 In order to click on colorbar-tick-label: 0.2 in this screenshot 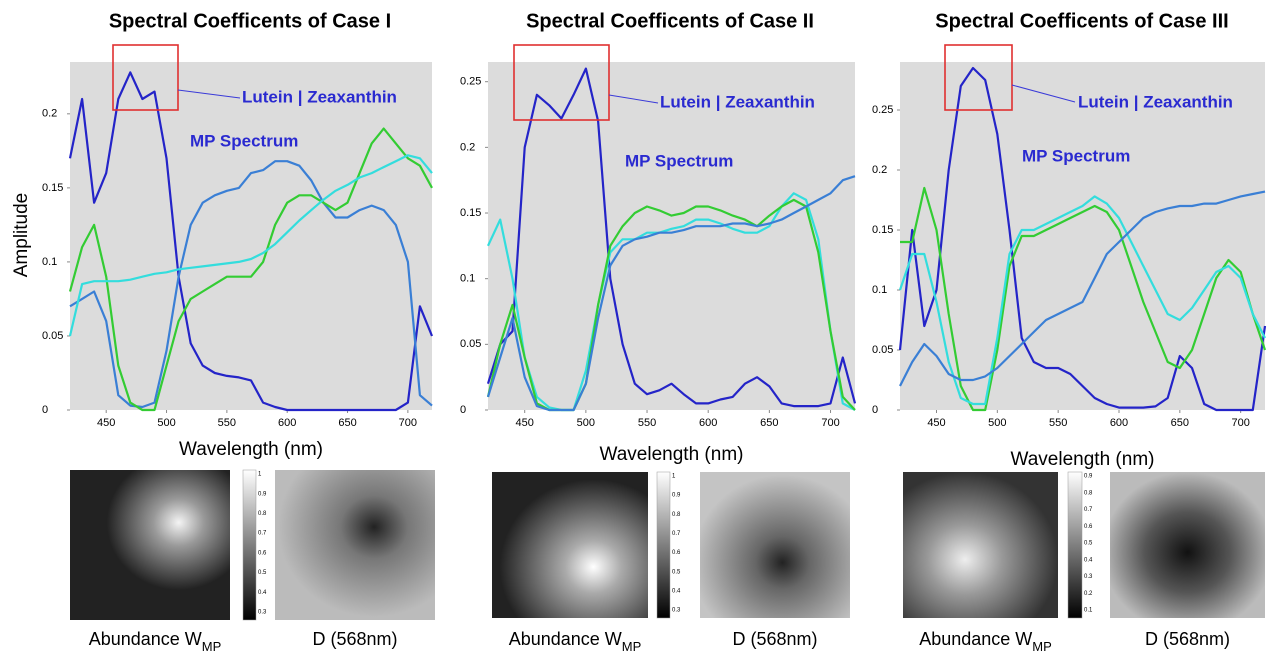, I will do `click(1088, 594)`.